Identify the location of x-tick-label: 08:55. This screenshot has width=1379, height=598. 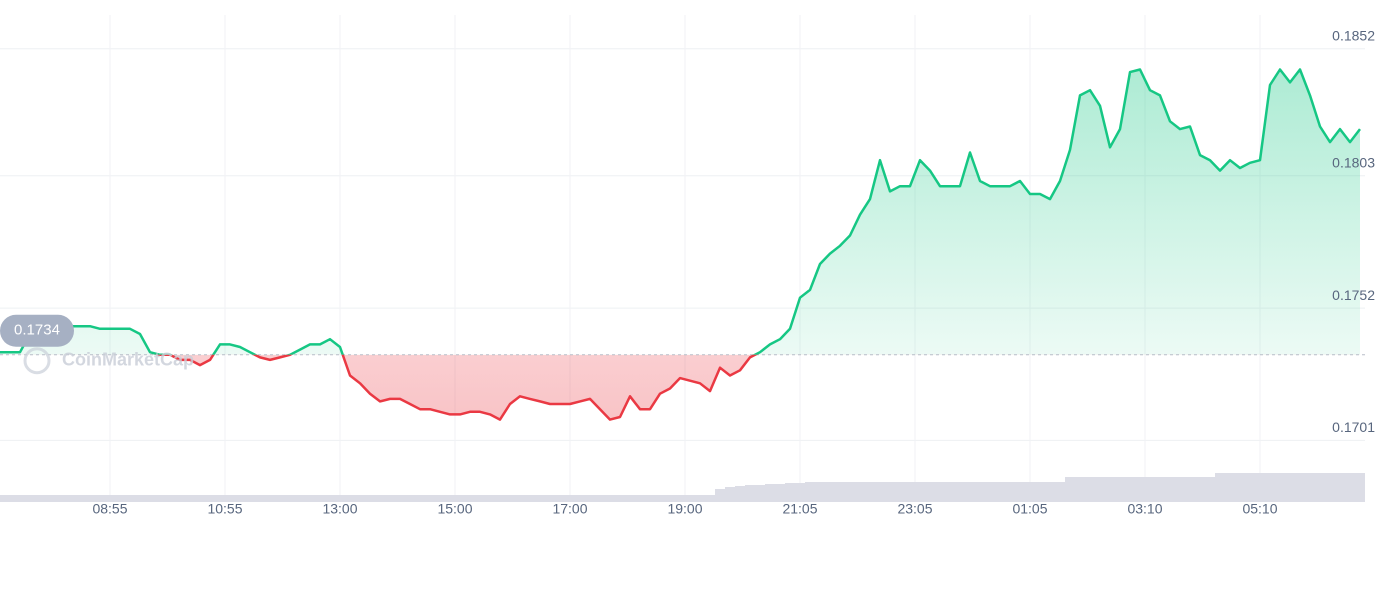
(109, 509).